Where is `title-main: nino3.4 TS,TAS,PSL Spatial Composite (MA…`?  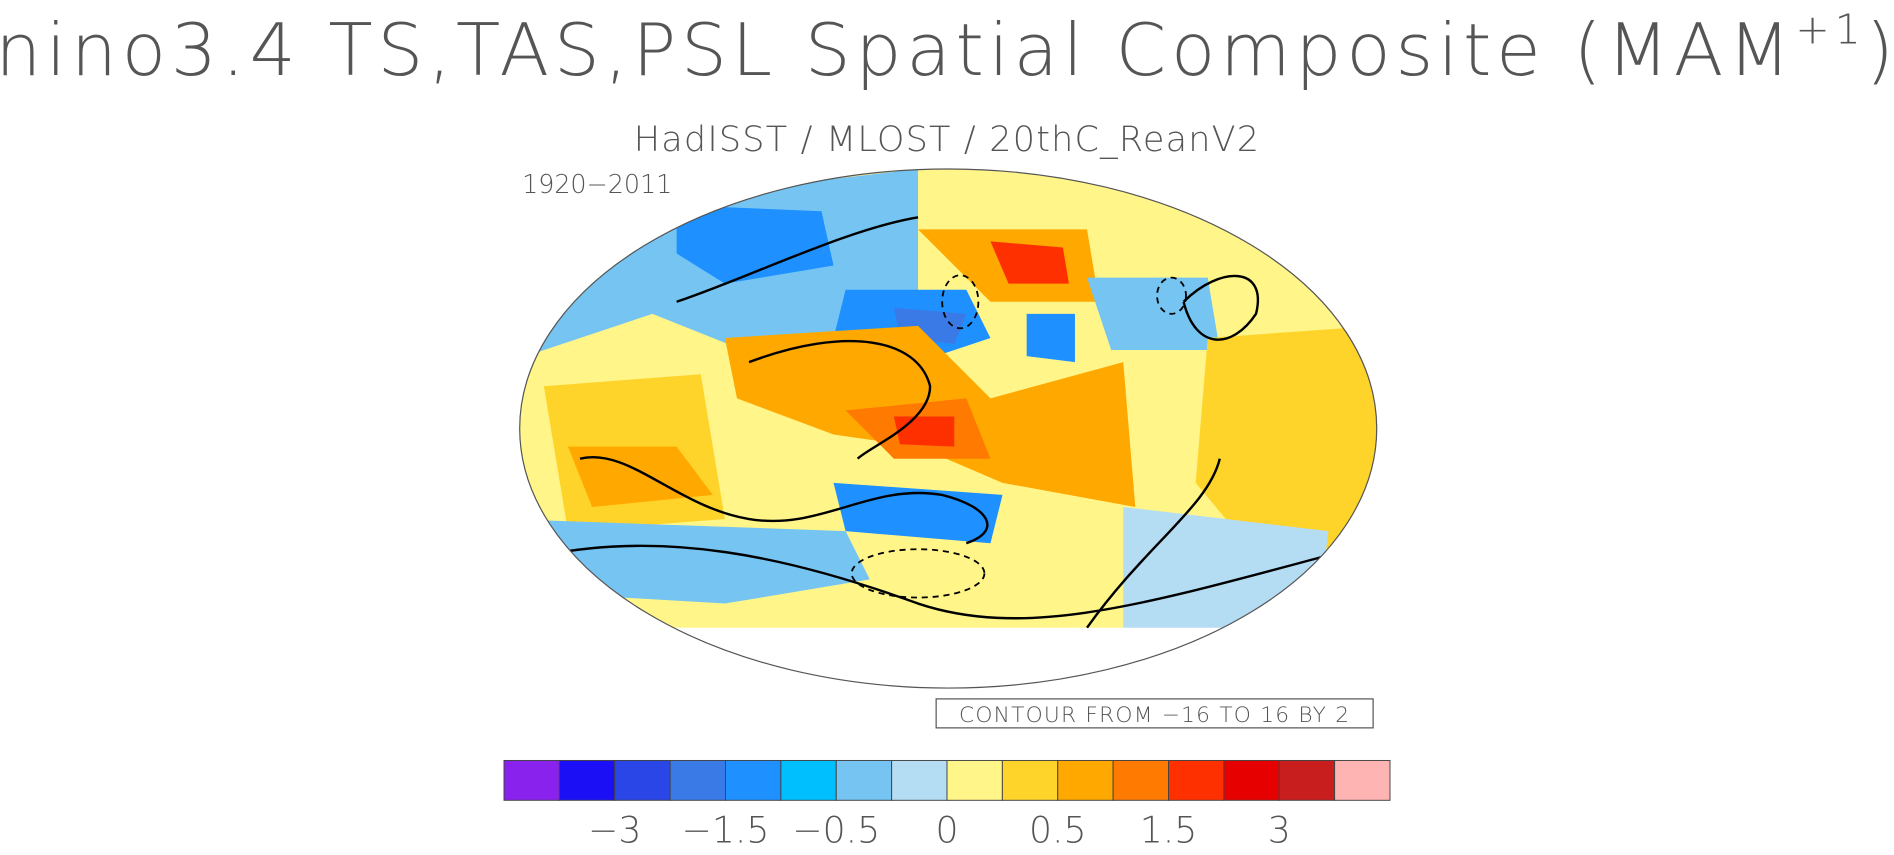
title-main: nino3.4 TS,TAS,PSL Spatial Composite (MA… is located at coordinates (897, 51).